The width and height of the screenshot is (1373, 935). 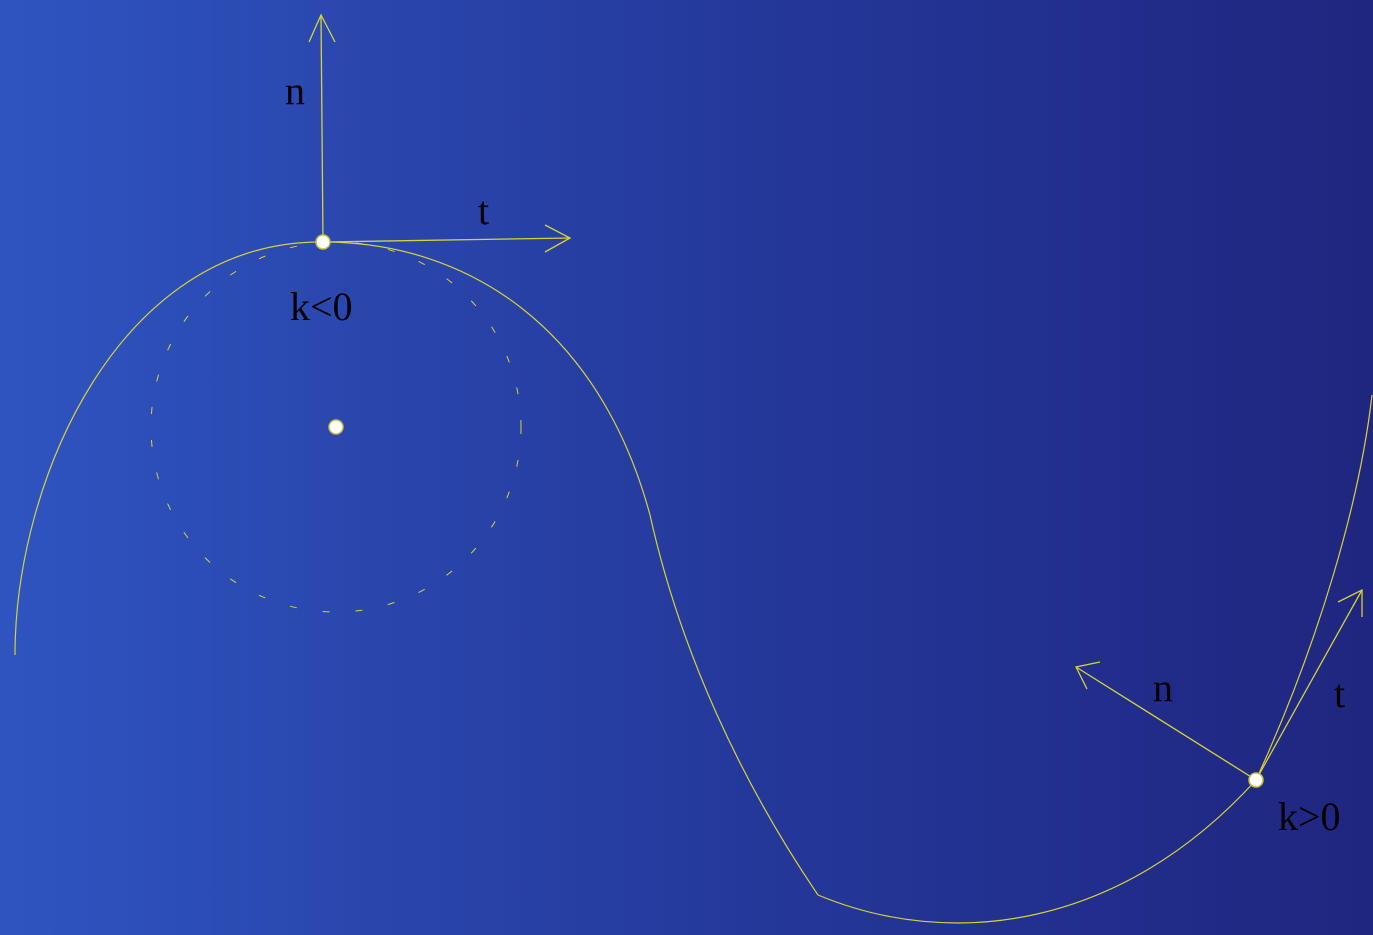 I want to click on tangent-vector-left, so click(x=446, y=240).